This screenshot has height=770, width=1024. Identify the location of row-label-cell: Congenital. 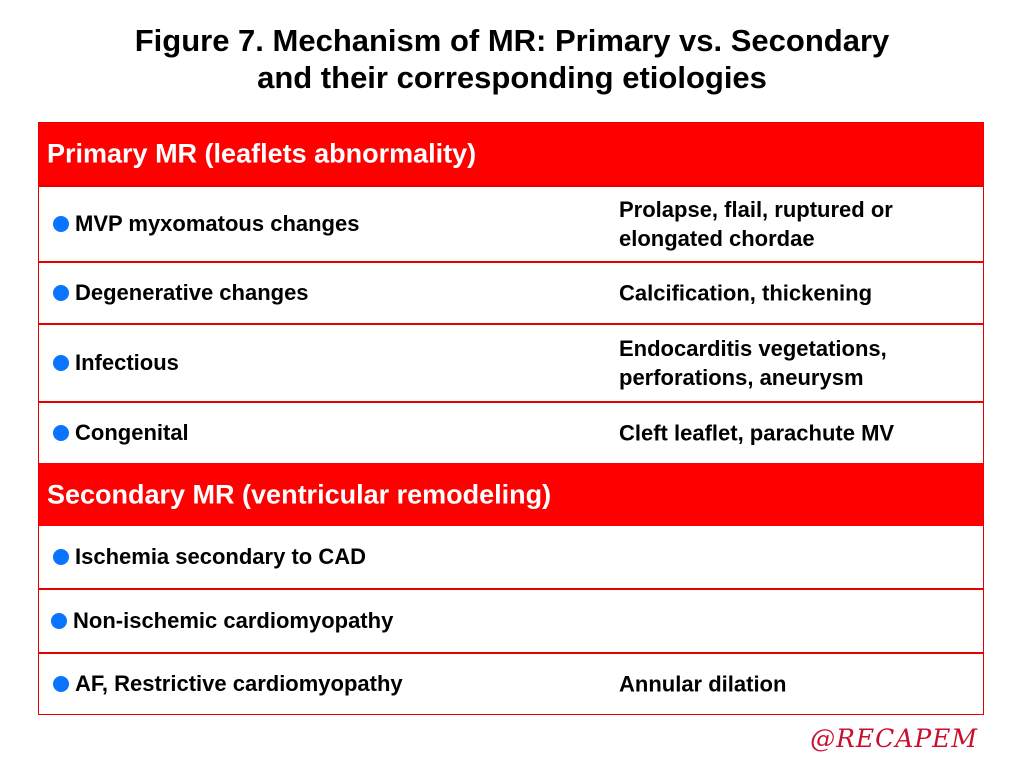
(121, 433).